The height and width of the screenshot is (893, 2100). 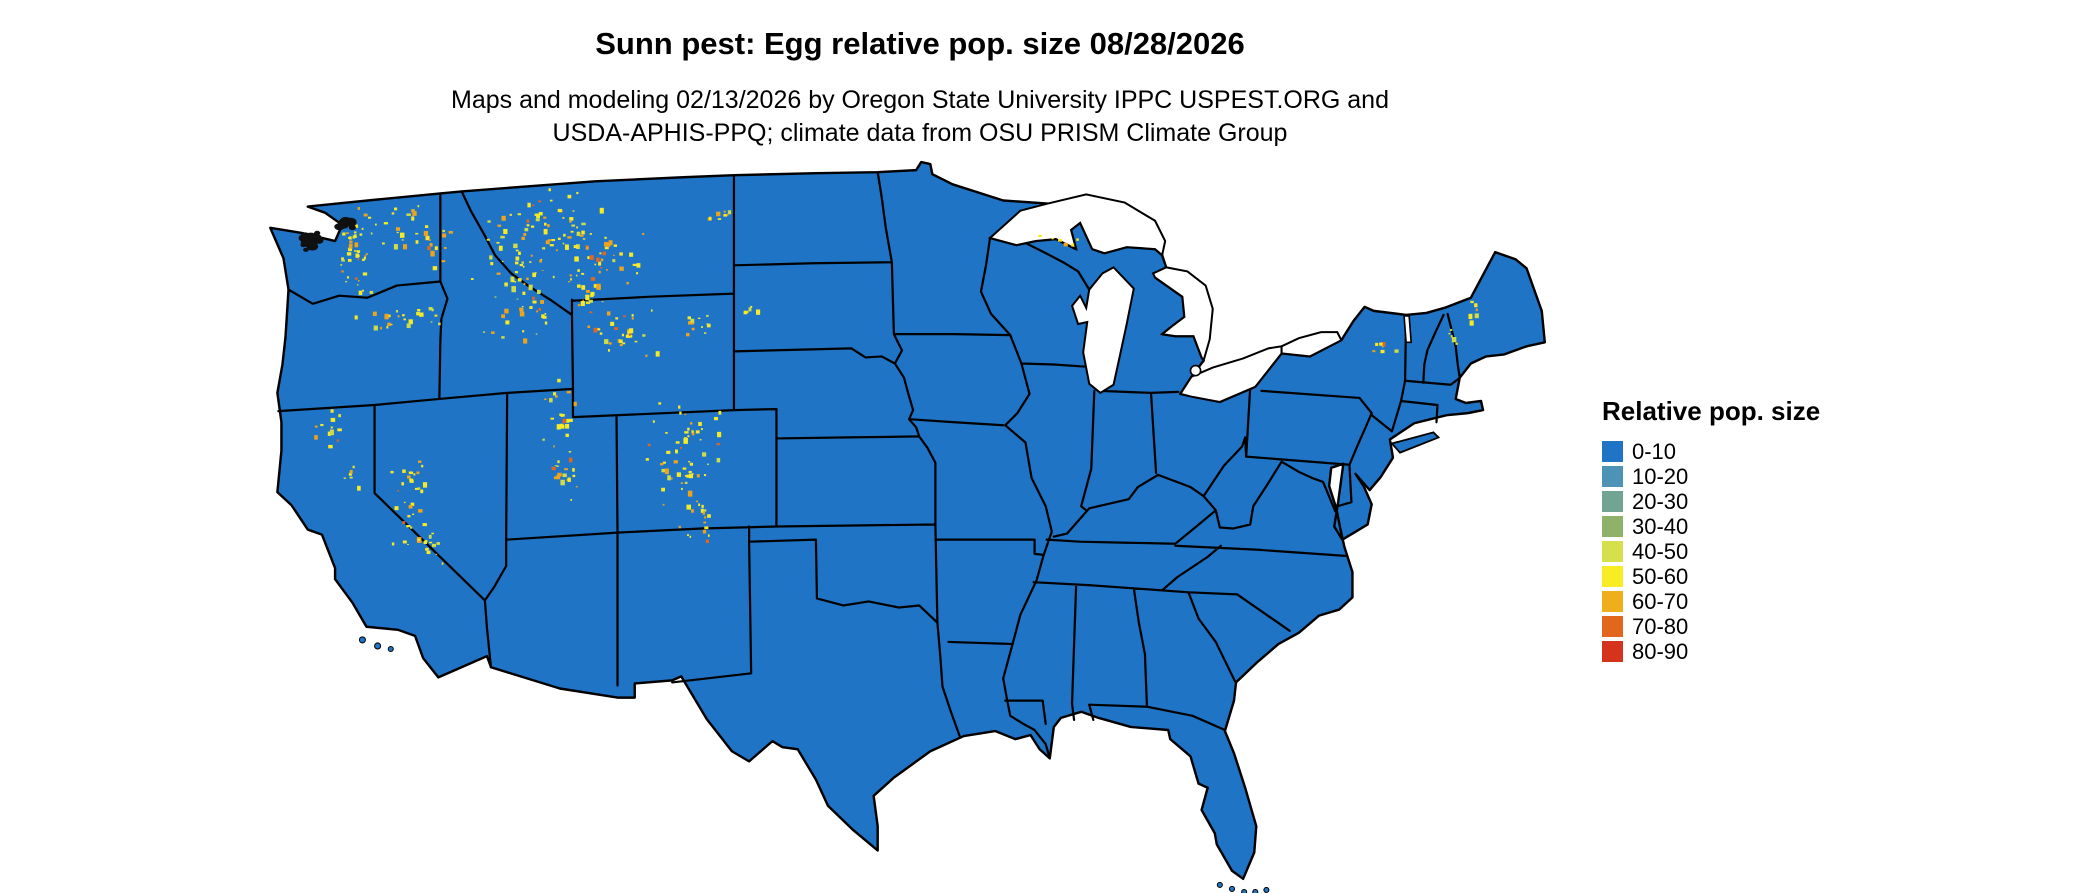 I want to click on legend-item: 10-20, so click(x=1711, y=476).